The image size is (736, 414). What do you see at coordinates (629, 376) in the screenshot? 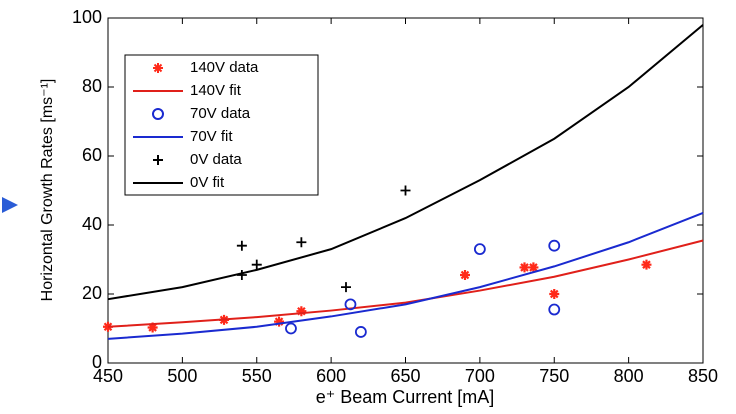
I see `x-tick-label: 800` at bounding box center [629, 376].